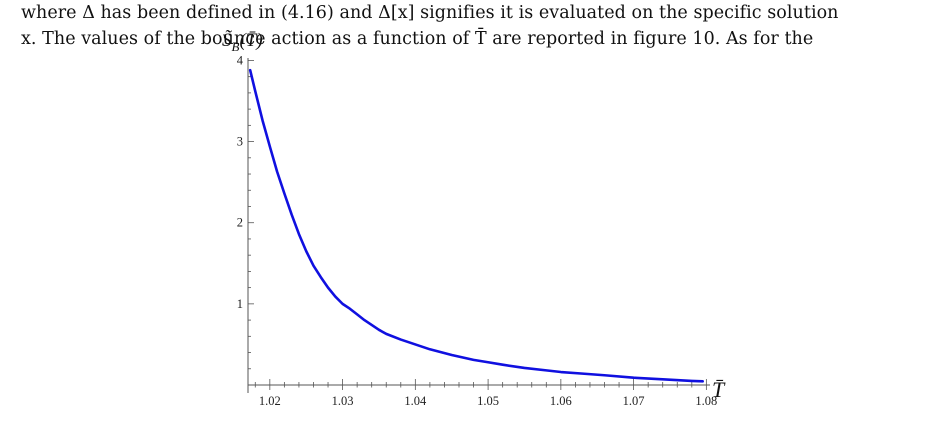 This screenshot has width=947, height=437. What do you see at coordinates (706, 401) in the screenshot?
I see `x-tick-label: 1.08` at bounding box center [706, 401].